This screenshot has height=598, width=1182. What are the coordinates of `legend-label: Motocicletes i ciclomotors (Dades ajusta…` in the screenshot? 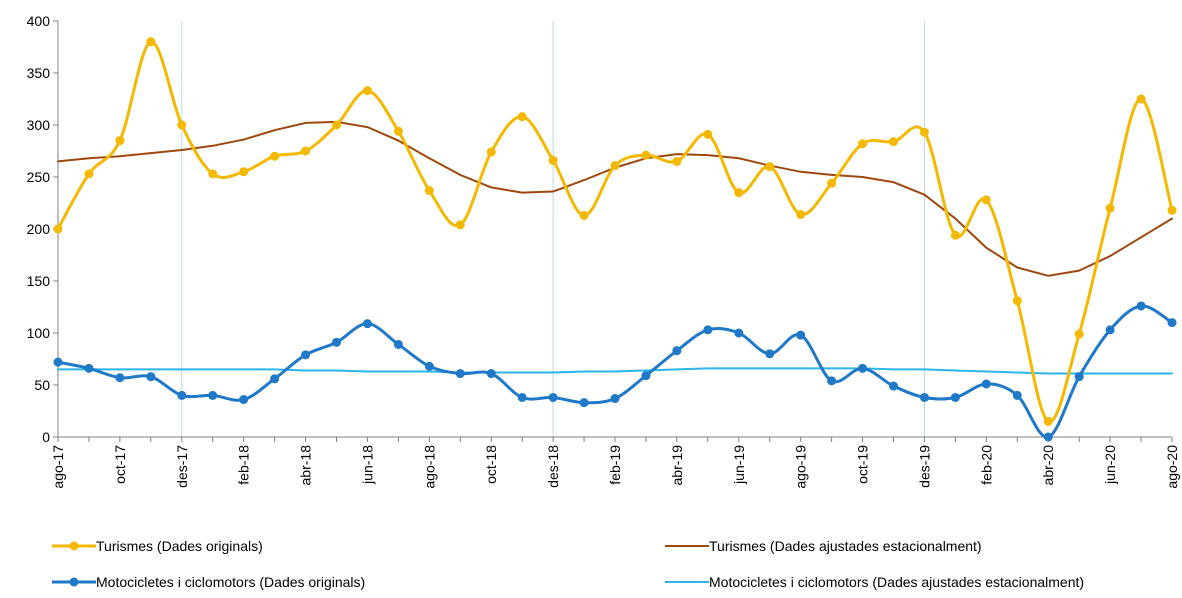 It's located at (896, 582).